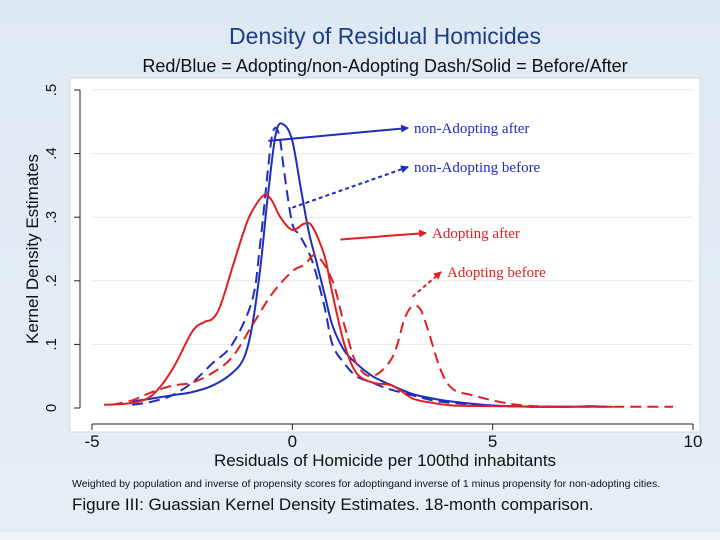 The image size is (720, 540). I want to click on x-tick-label: 5, so click(492, 441).